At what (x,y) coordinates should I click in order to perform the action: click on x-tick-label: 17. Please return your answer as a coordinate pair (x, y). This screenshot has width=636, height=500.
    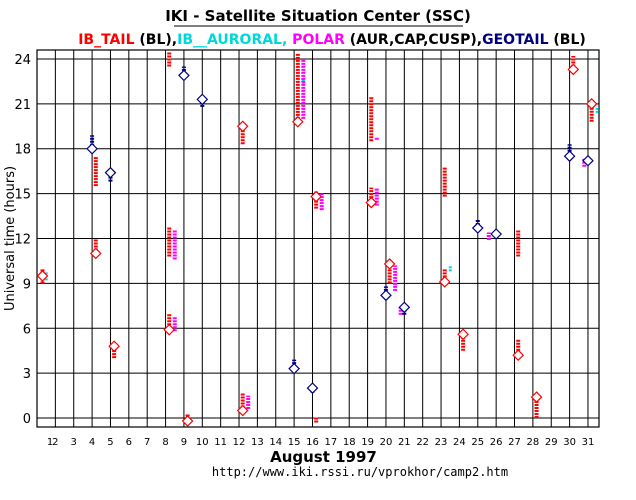
    Looking at the image, I should click on (330, 442).